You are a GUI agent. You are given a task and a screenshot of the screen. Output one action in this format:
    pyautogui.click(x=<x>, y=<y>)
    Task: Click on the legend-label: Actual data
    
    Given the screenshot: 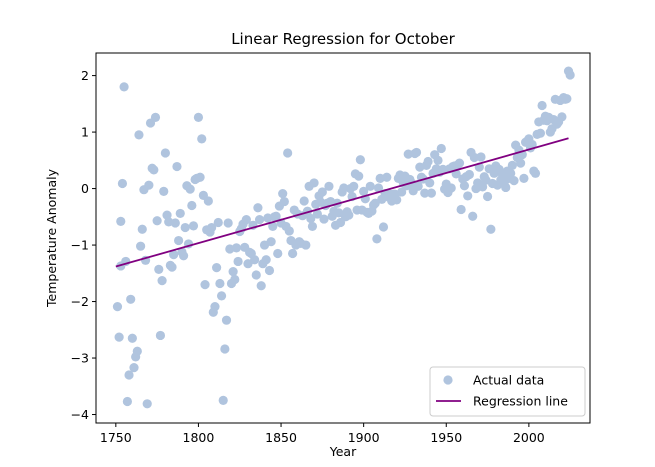 What is the action you would take?
    pyautogui.click(x=508, y=380)
    